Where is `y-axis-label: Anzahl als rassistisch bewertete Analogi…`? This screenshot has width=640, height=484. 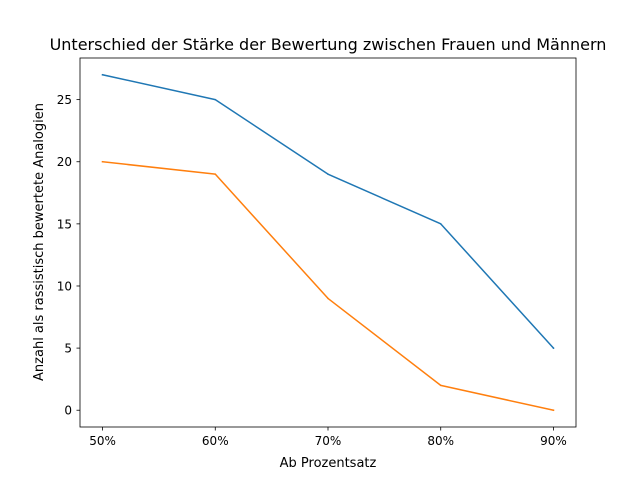 y-axis-label: Anzahl als rassistisch bewertete Analogi… is located at coordinates (39, 242).